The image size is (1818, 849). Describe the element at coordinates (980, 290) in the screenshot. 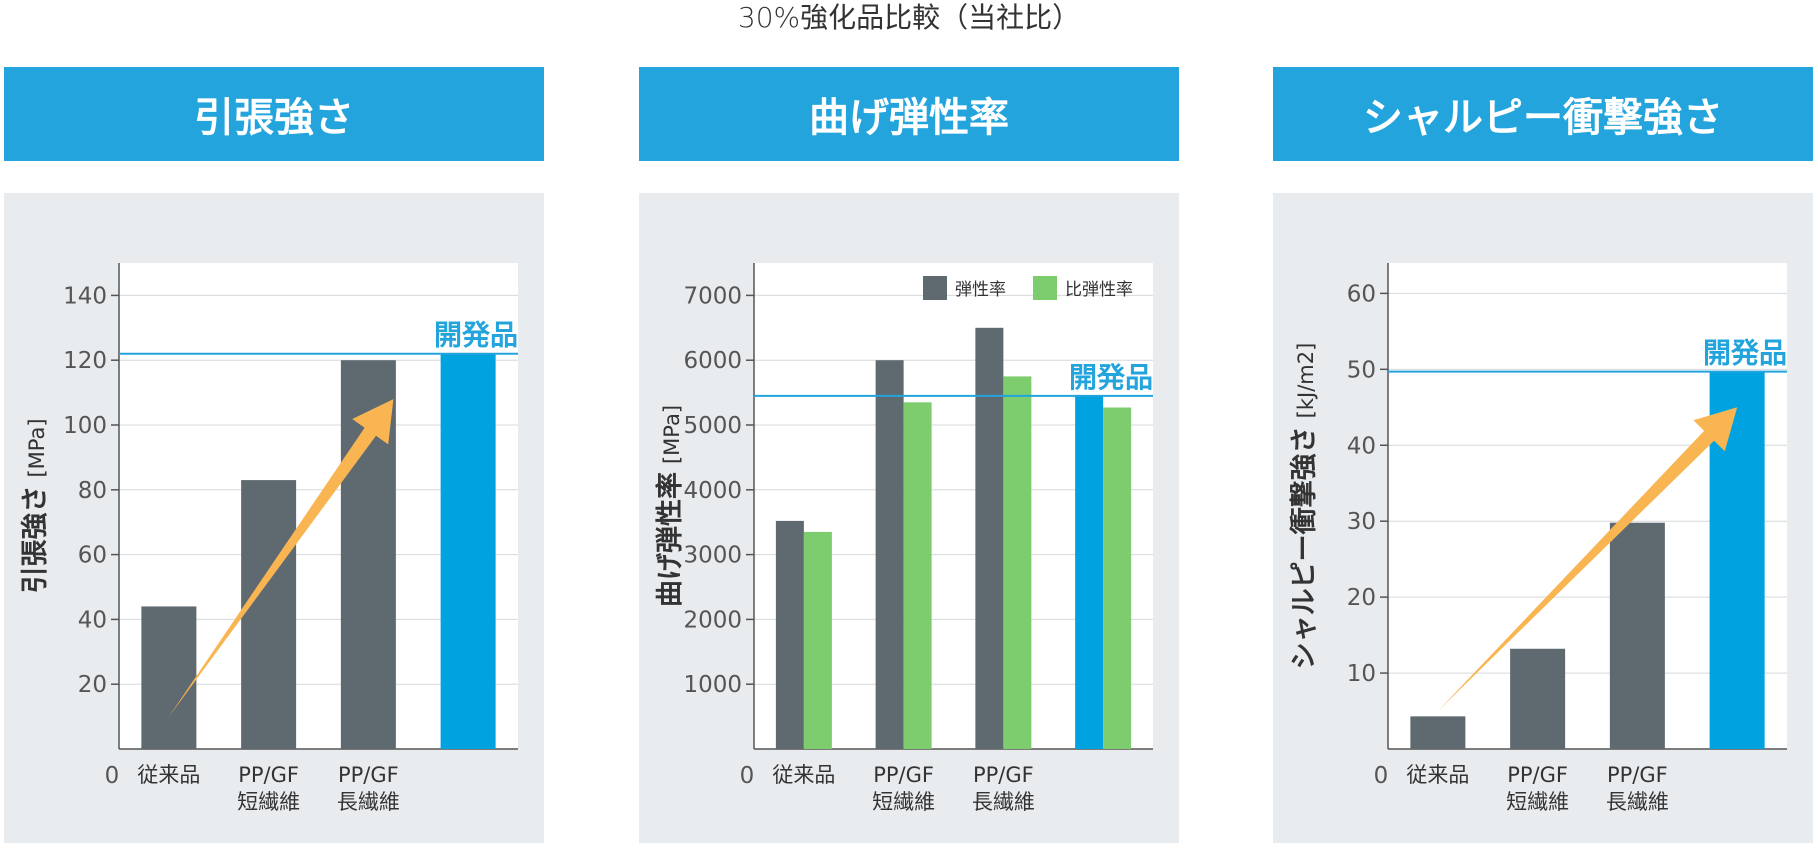

I see `legend-label: 弾性率` at that location.